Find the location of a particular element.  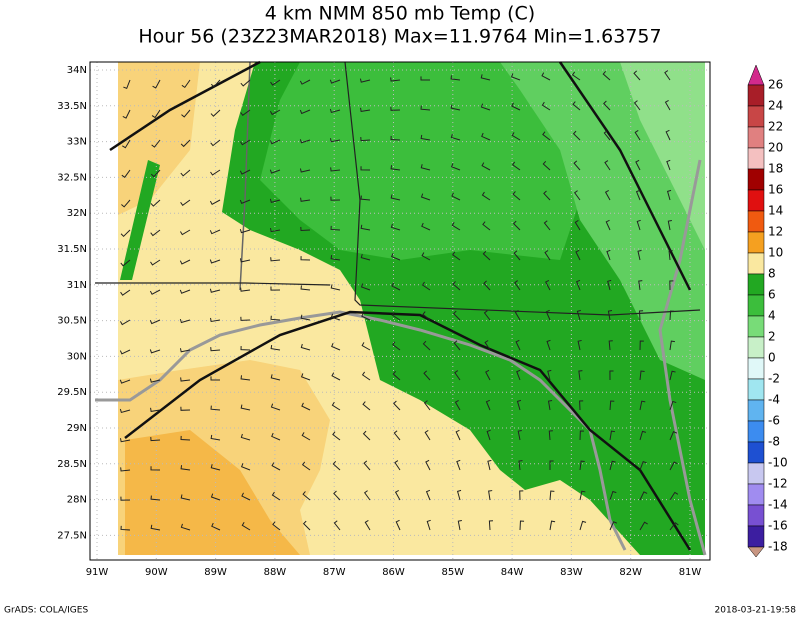

colorbar-label: 26 is located at coordinates (775, 85).